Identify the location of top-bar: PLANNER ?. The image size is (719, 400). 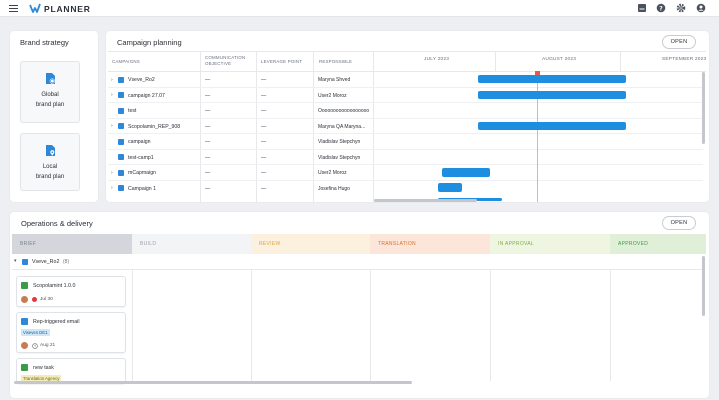
(359, 8).